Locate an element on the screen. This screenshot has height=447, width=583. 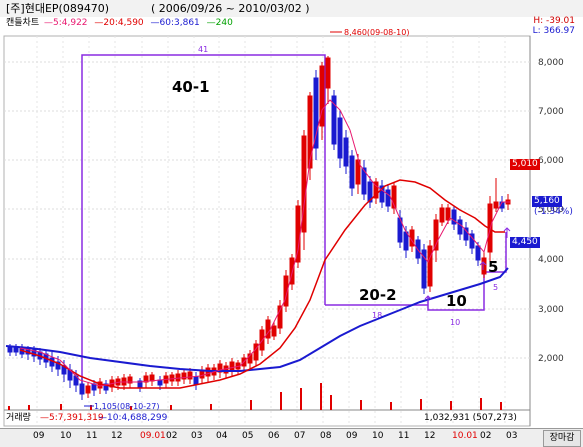
legend-ma5: —5:4,922 is located at coordinates (66, 23).